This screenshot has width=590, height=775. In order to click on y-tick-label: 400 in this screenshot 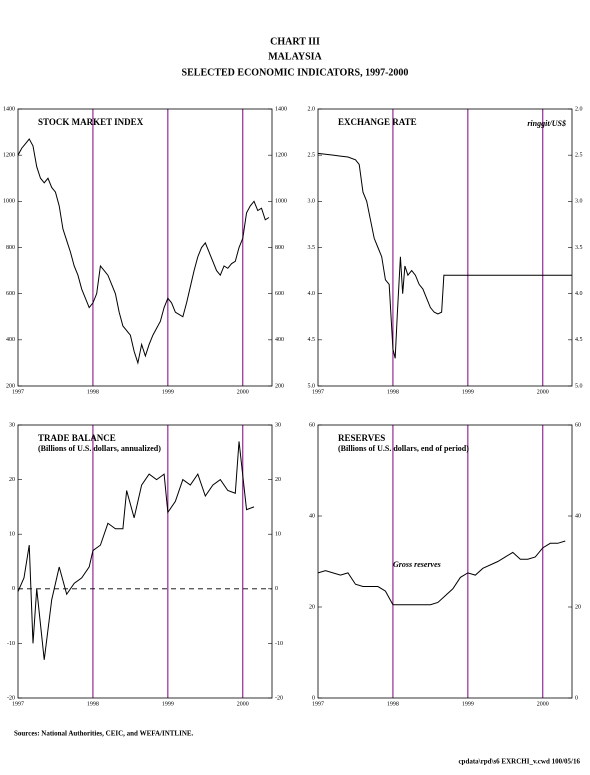, I will do `click(10, 340)`.